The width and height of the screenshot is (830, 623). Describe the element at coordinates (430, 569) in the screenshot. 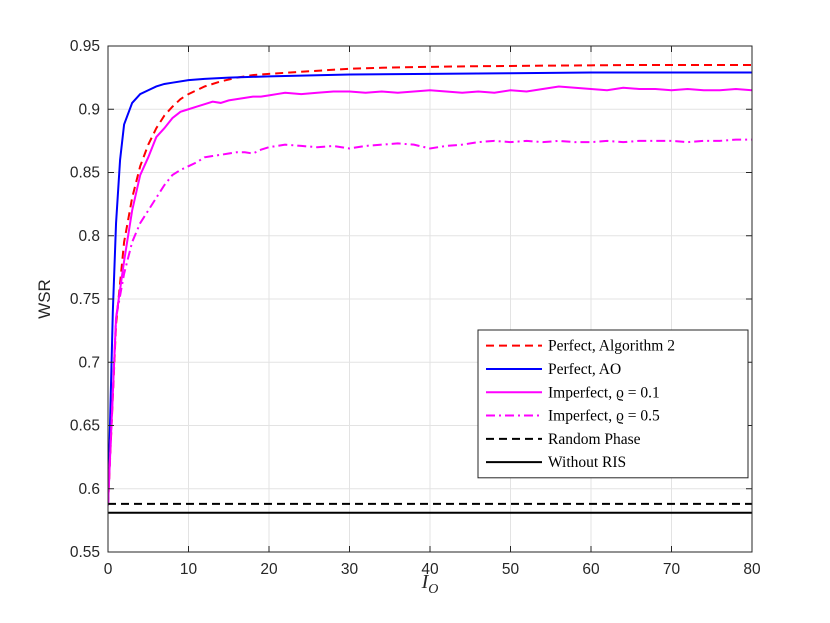

I see `x-tick-label: 40` at that location.